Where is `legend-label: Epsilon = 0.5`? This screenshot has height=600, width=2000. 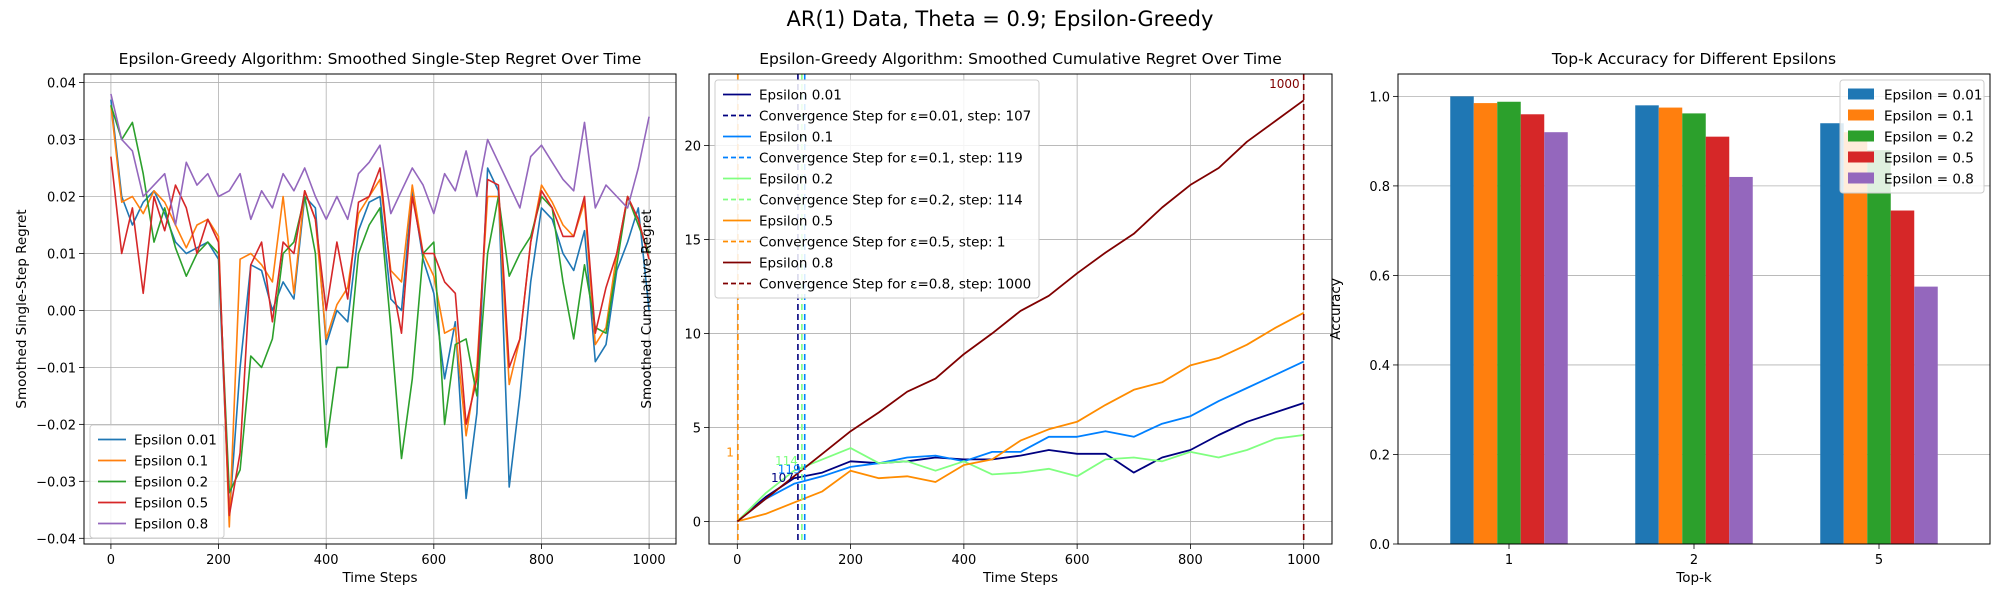 legend-label: Epsilon = 0.5 is located at coordinates (1929, 159).